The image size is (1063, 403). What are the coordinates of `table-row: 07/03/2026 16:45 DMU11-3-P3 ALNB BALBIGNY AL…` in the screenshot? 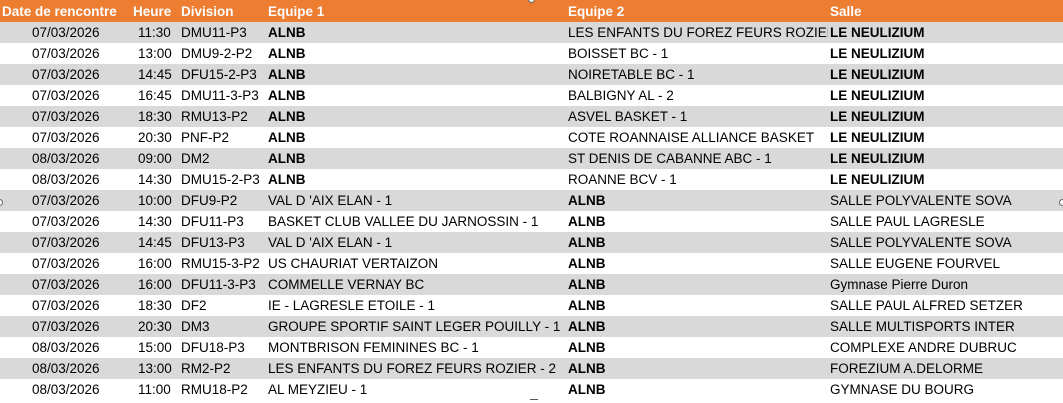 It's located at (531, 95).